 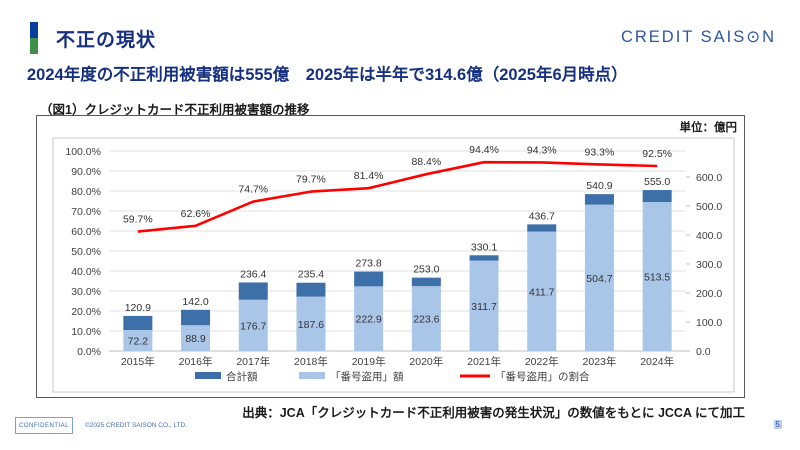 What do you see at coordinates (196, 361) in the screenshot?
I see `svg-text: 2016年` at bounding box center [196, 361].